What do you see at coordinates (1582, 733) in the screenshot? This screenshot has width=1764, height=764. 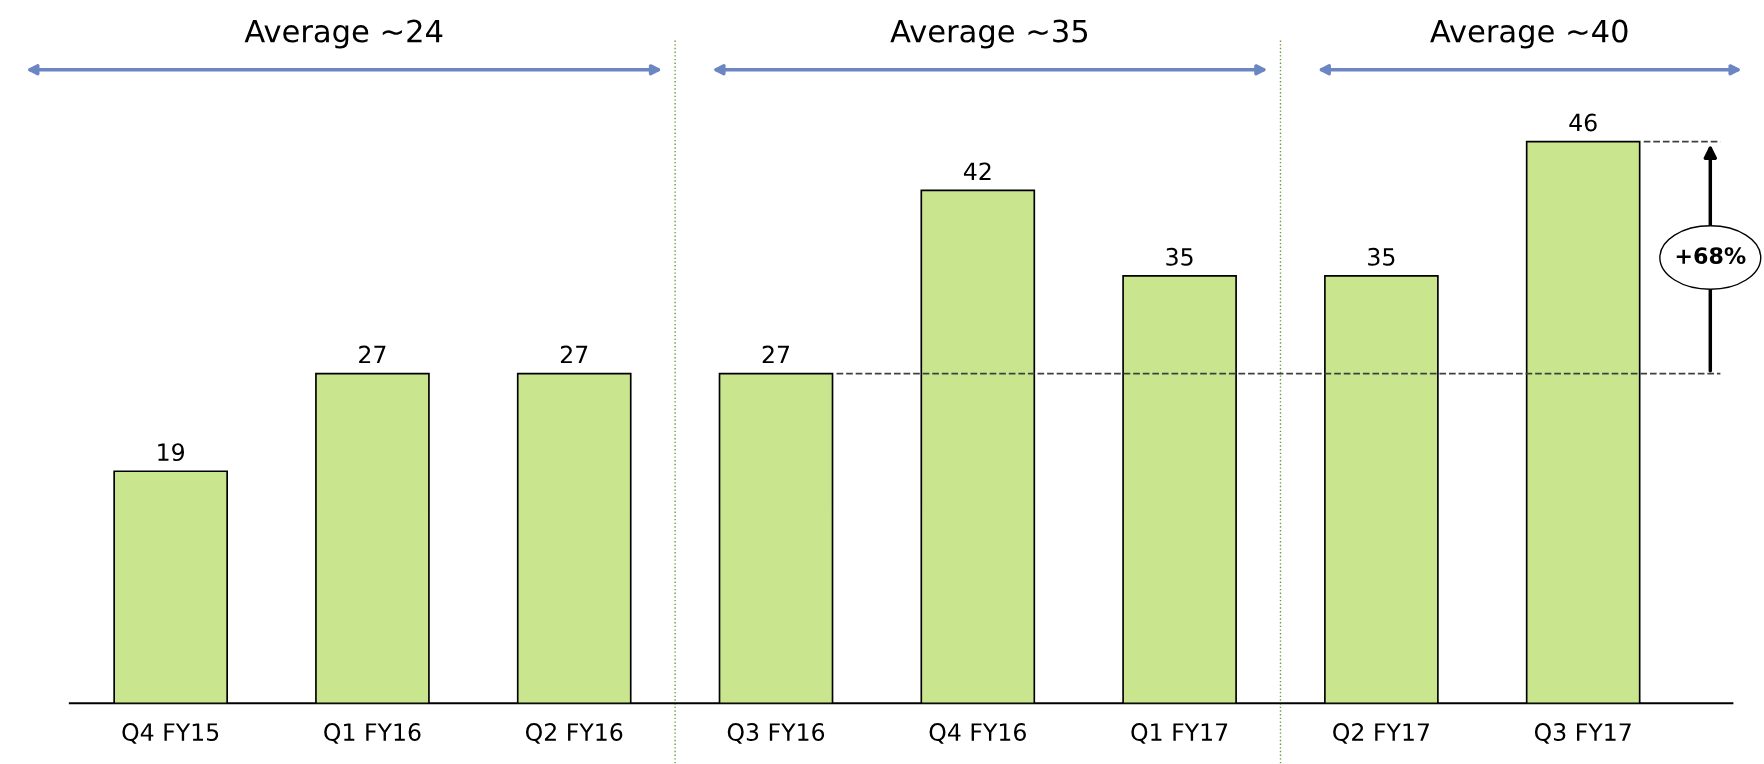 I see `x-tick-label: Q3 FY17` at bounding box center [1582, 733].